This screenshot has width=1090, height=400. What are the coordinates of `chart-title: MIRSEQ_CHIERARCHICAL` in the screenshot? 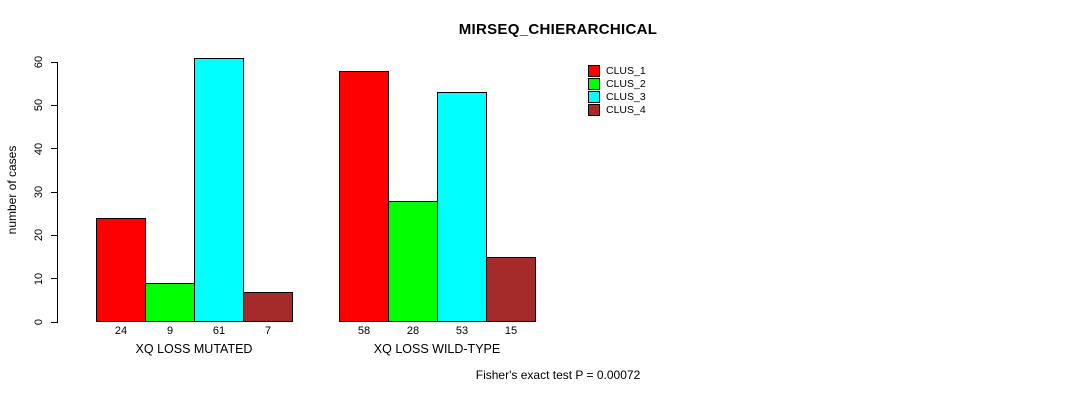 It's located at (558, 29).